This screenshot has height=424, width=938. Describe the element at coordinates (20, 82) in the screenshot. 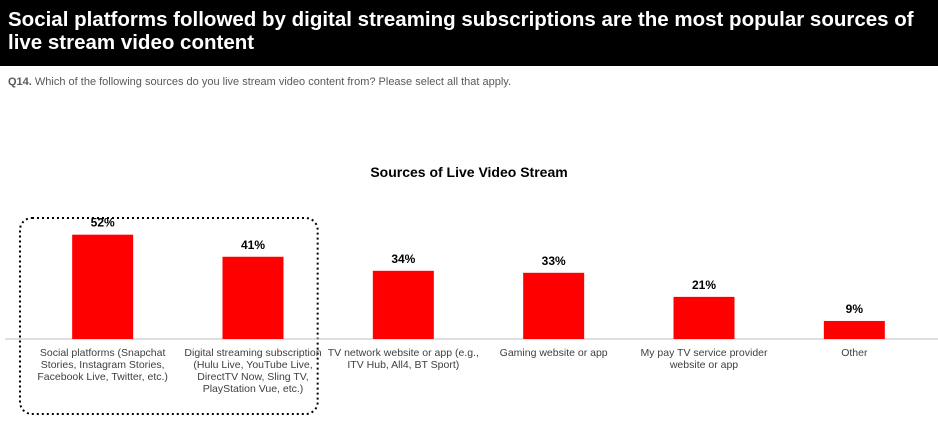

I see `question-code: Q14.` at that location.